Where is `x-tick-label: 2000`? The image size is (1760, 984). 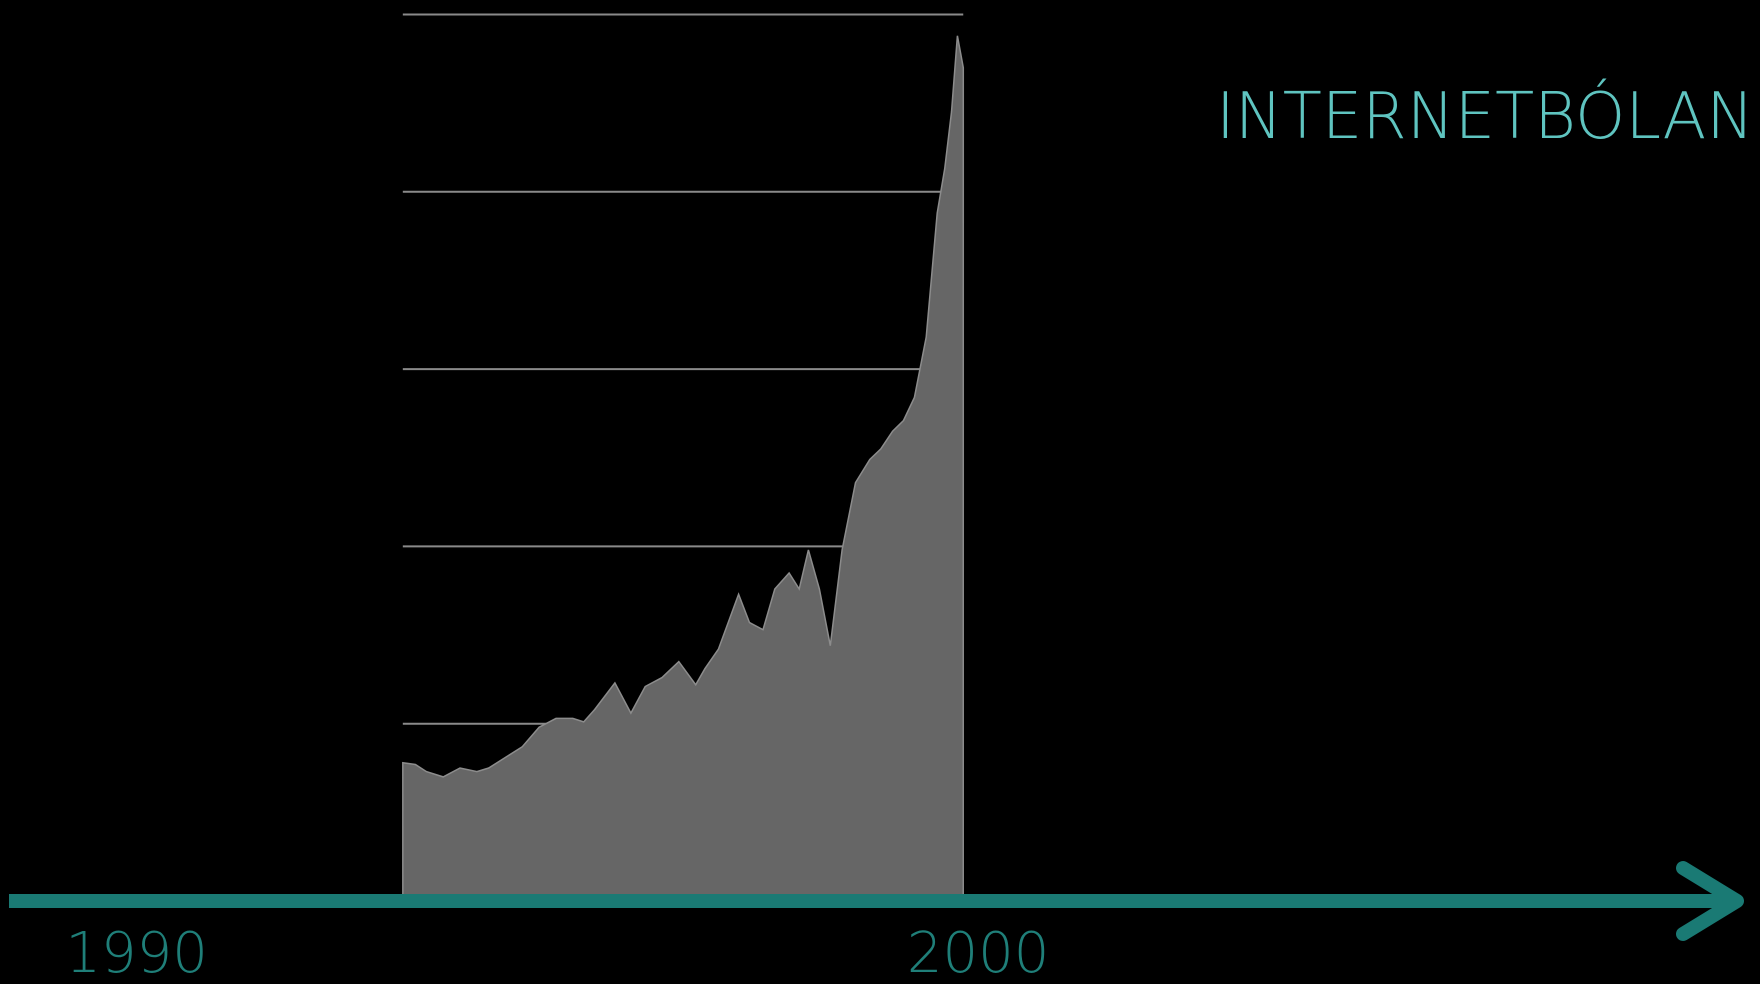 x-tick-label: 2000 is located at coordinates (978, 952).